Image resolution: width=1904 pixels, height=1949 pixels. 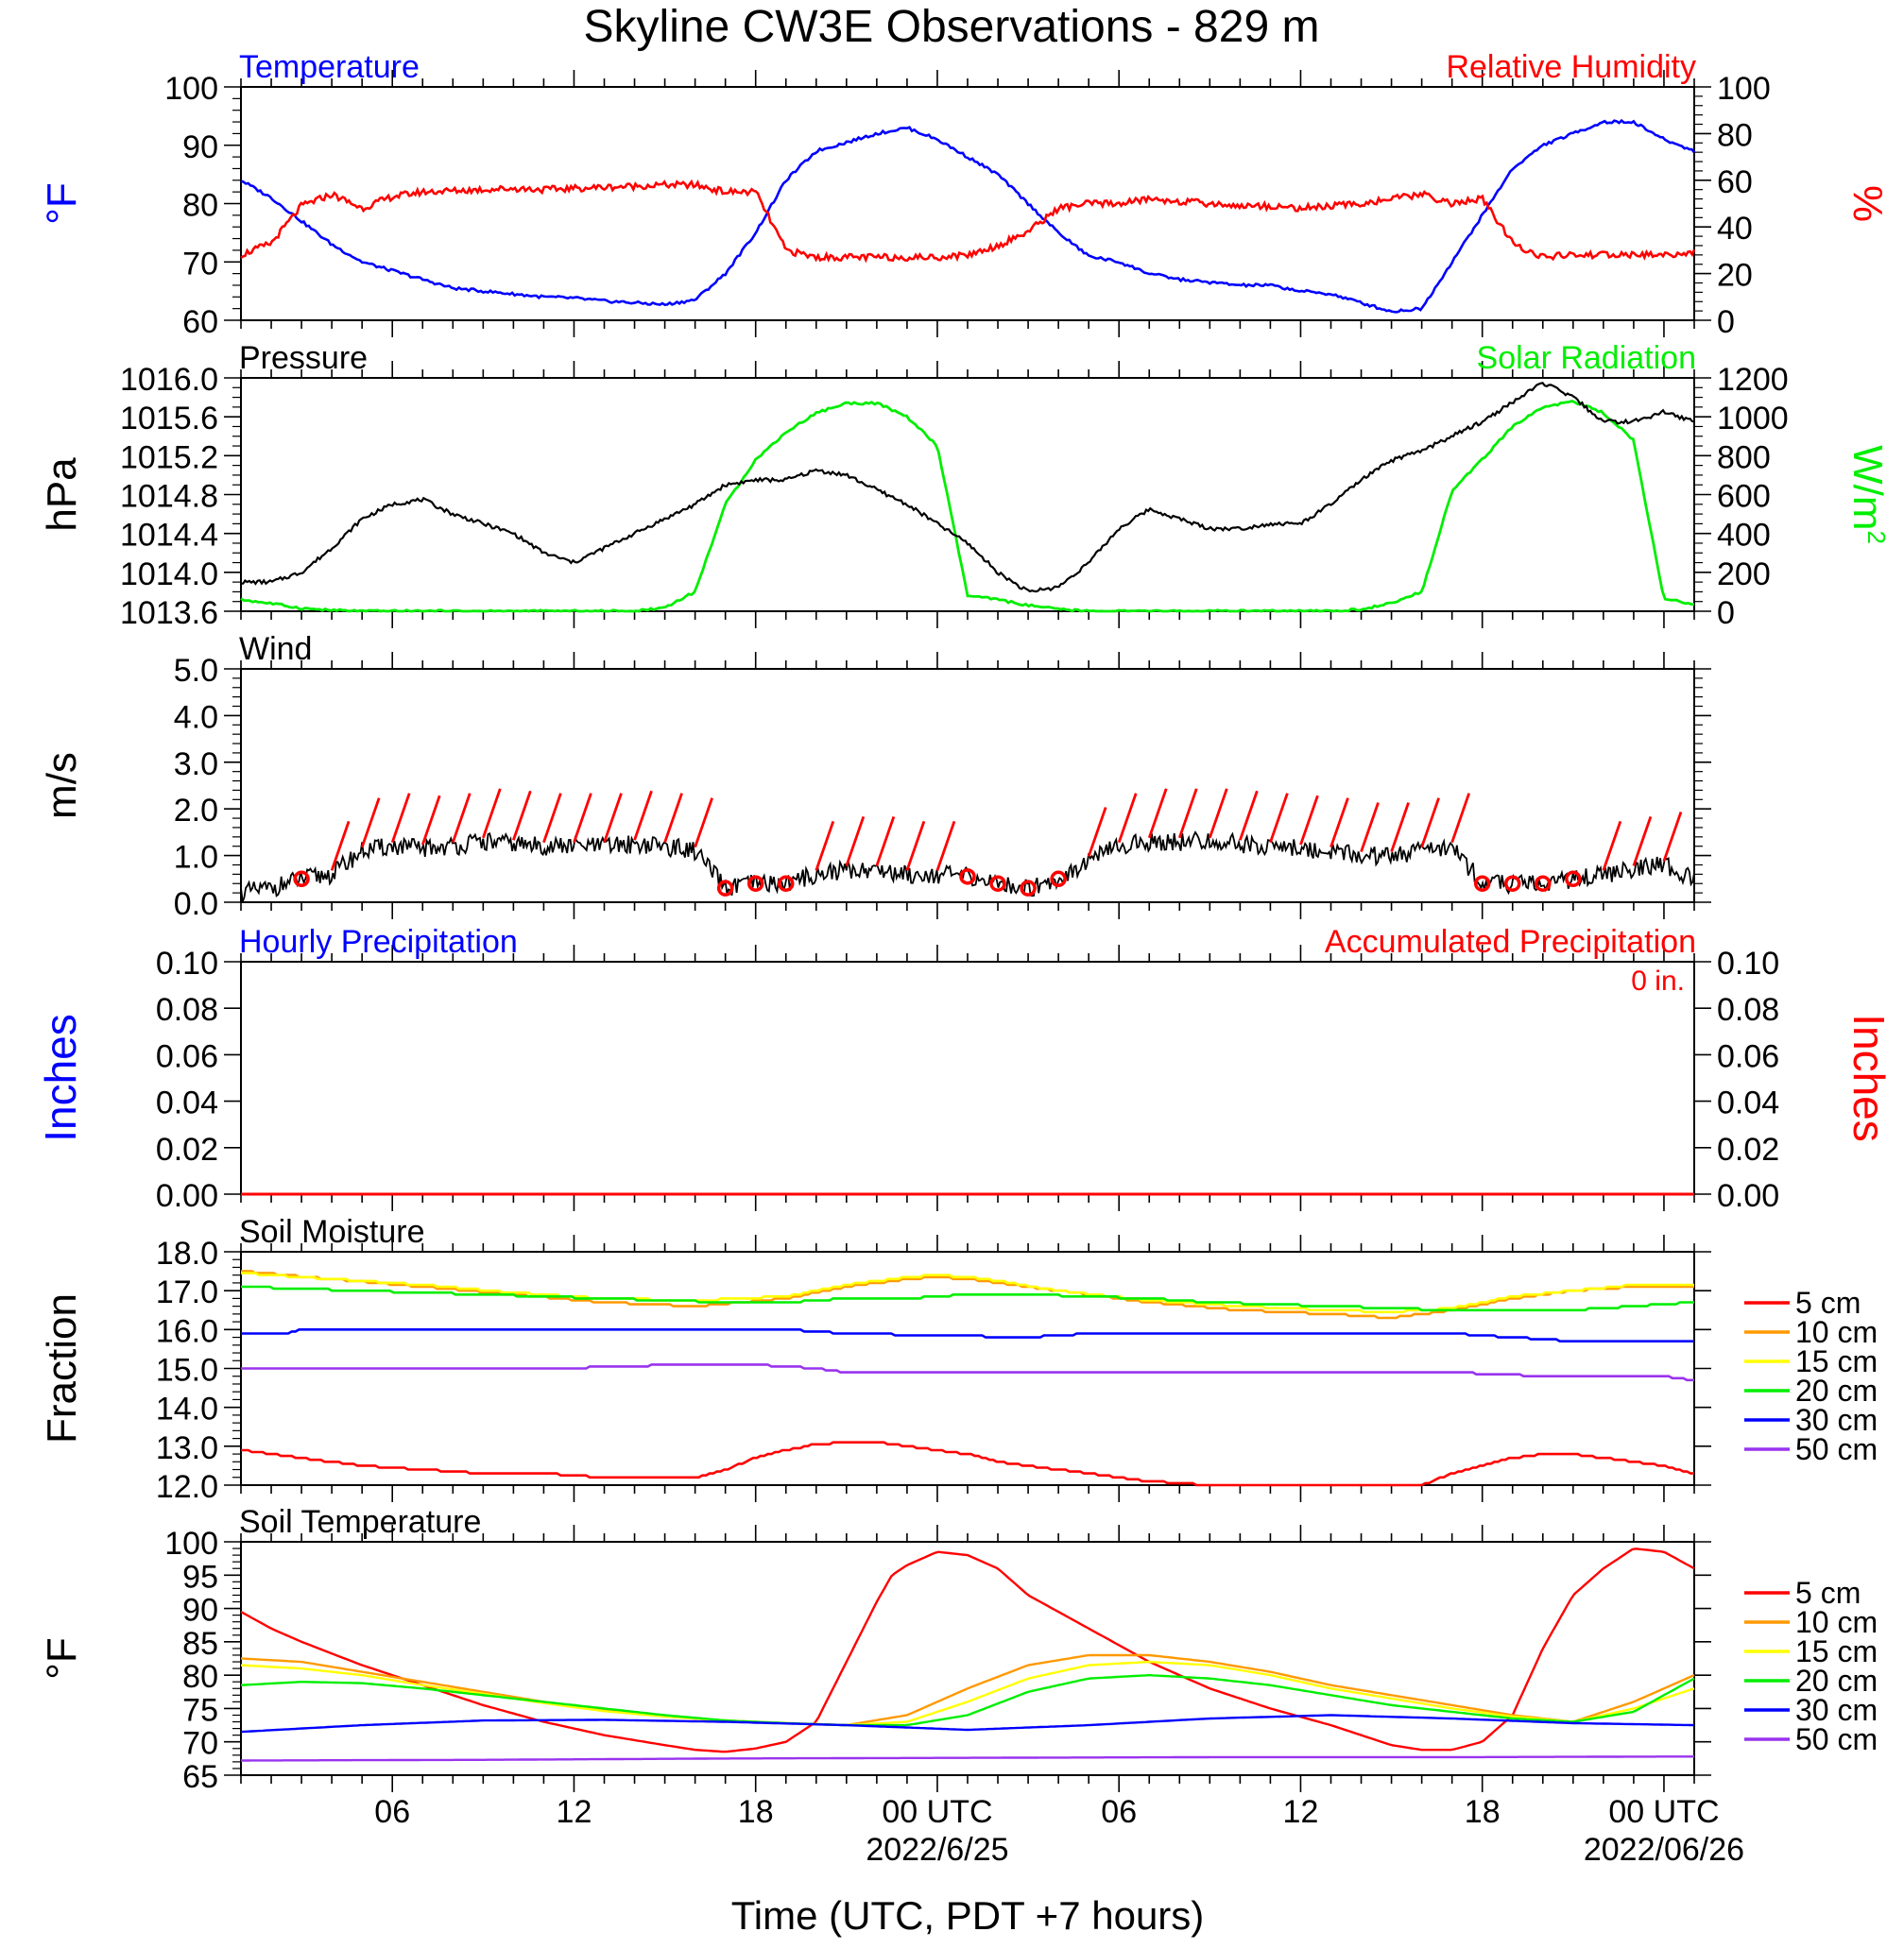 What do you see at coordinates (62, 785) in the screenshot?
I see `wind-left-axis-label: m/s` at bounding box center [62, 785].